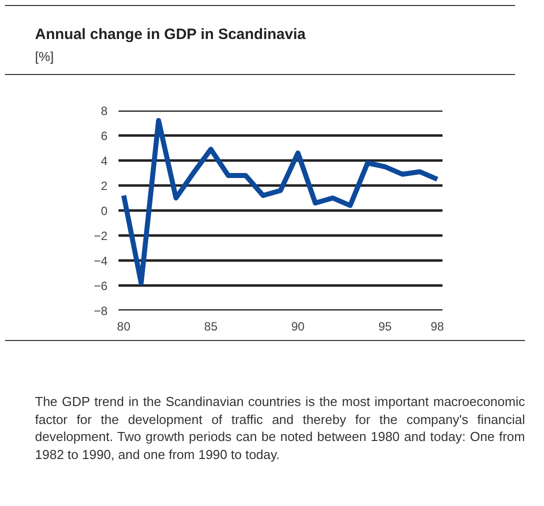 The width and height of the screenshot is (544, 506). I want to click on x-tick-label: 85, so click(211, 327).